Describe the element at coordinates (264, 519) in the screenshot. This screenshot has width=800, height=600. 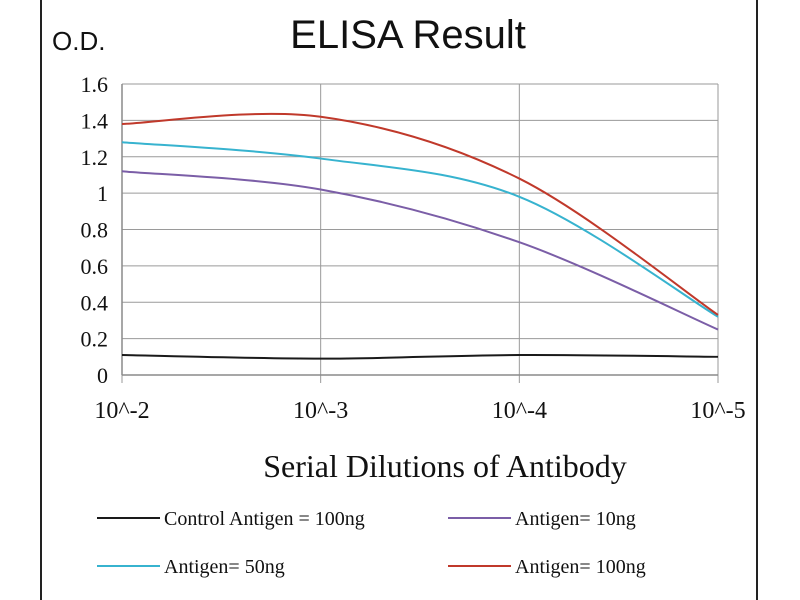
I see `legend-label: Control Antigen = 100ng` at that location.